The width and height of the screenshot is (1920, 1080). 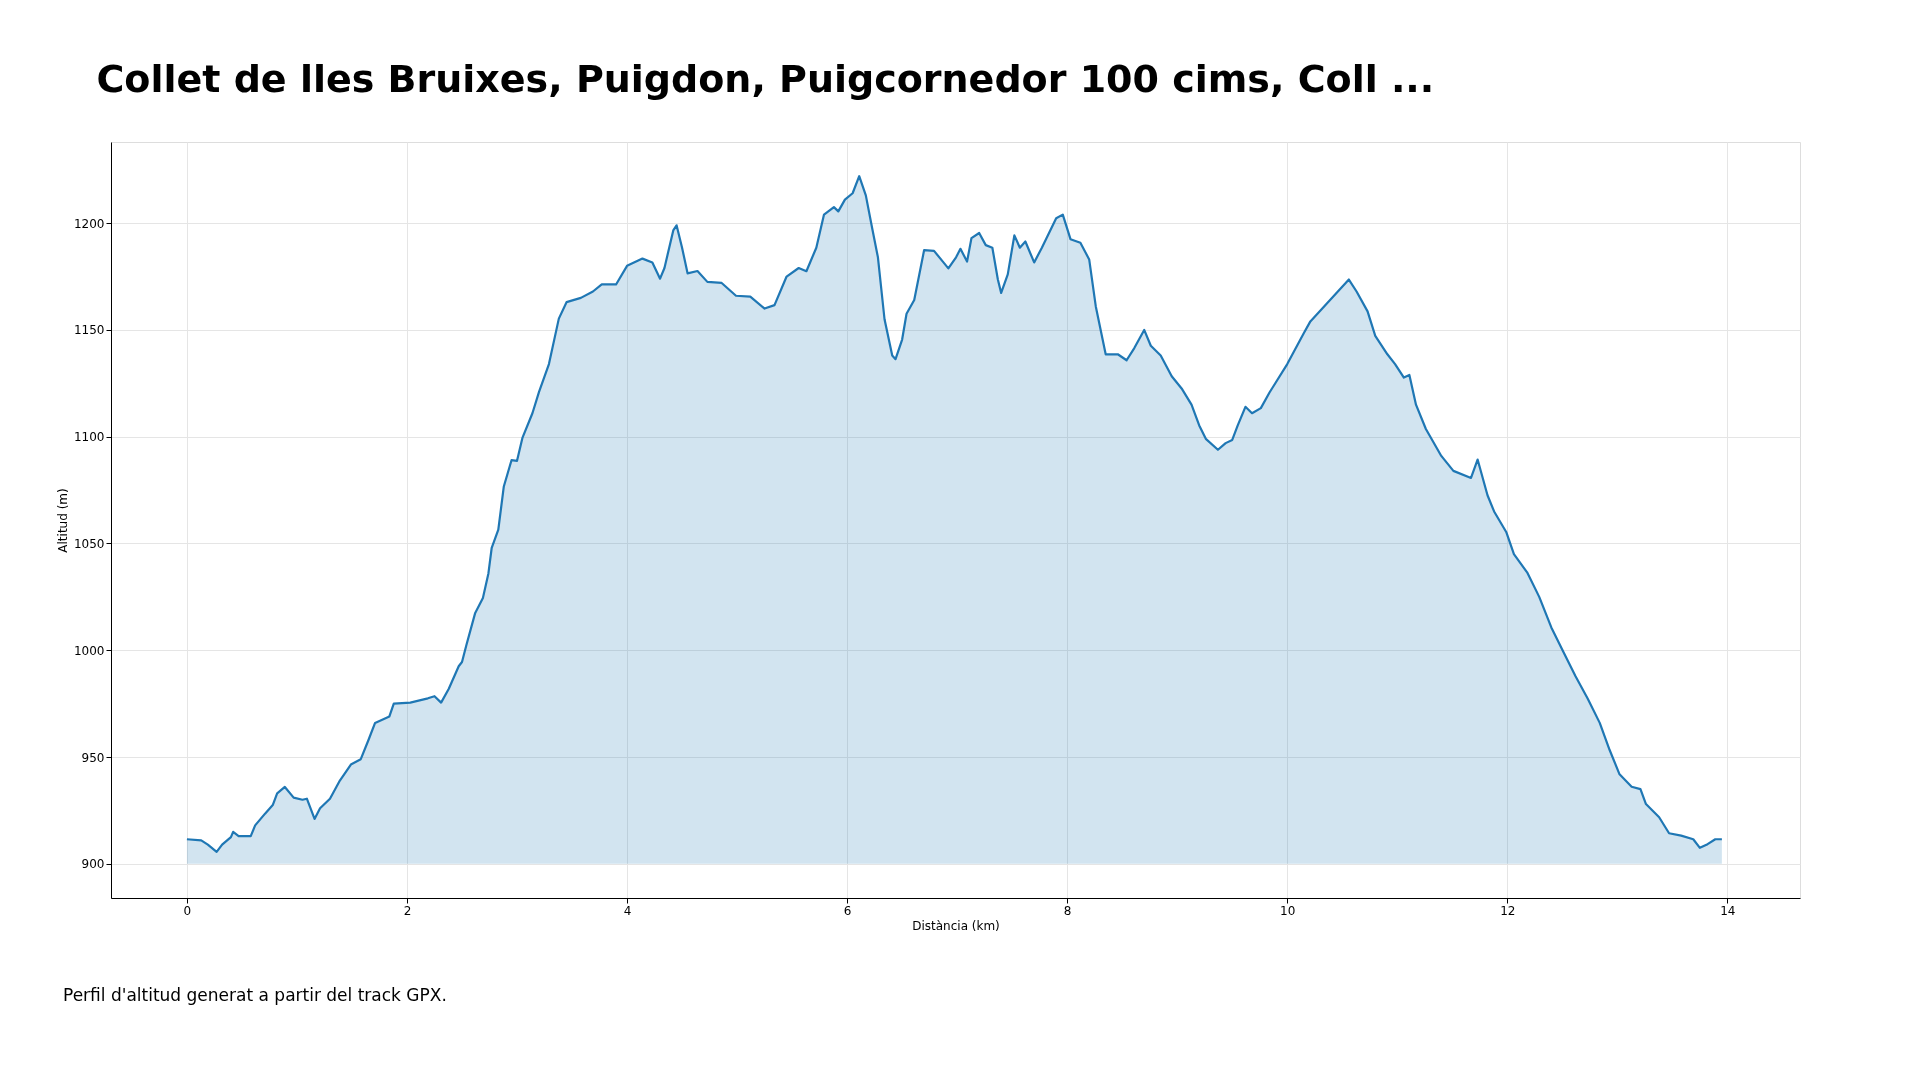 I want to click on y-tick-label: 1200, so click(x=89, y=223).